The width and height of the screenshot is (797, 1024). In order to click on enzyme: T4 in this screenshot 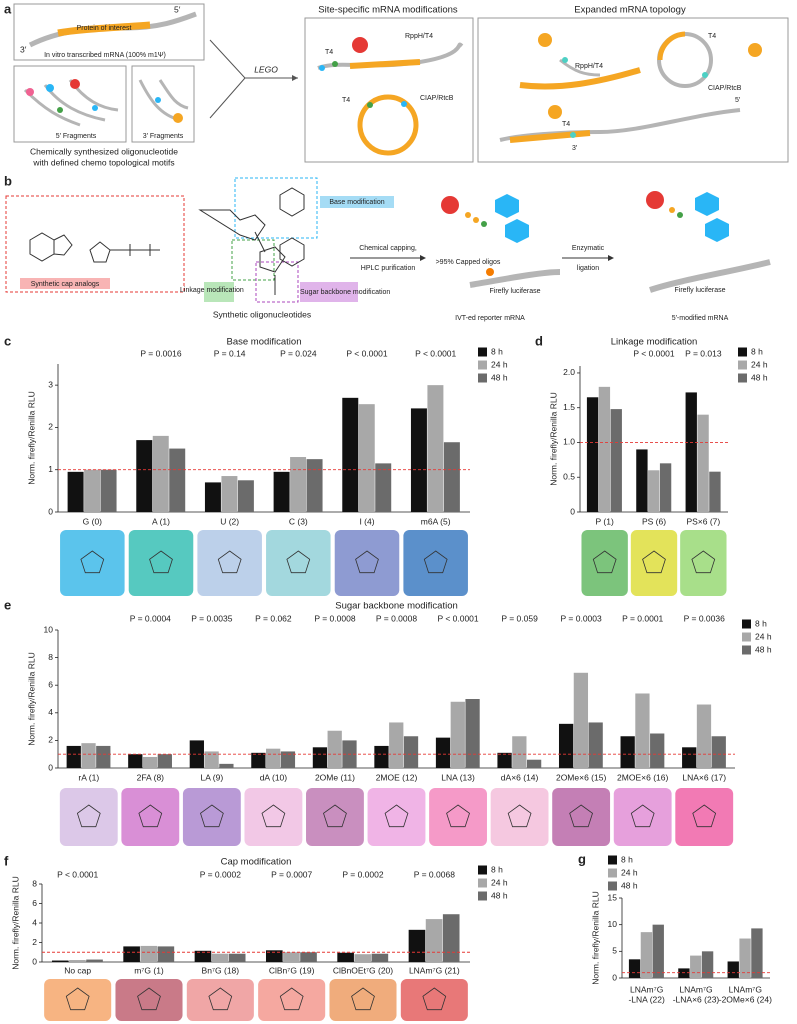, I will do `click(712, 36)`.